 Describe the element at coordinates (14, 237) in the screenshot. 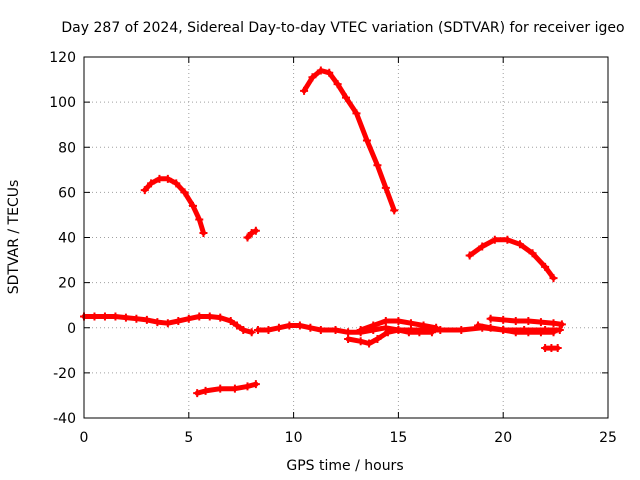

I see `y-axis-label: SDTVAR / TECUs` at that location.